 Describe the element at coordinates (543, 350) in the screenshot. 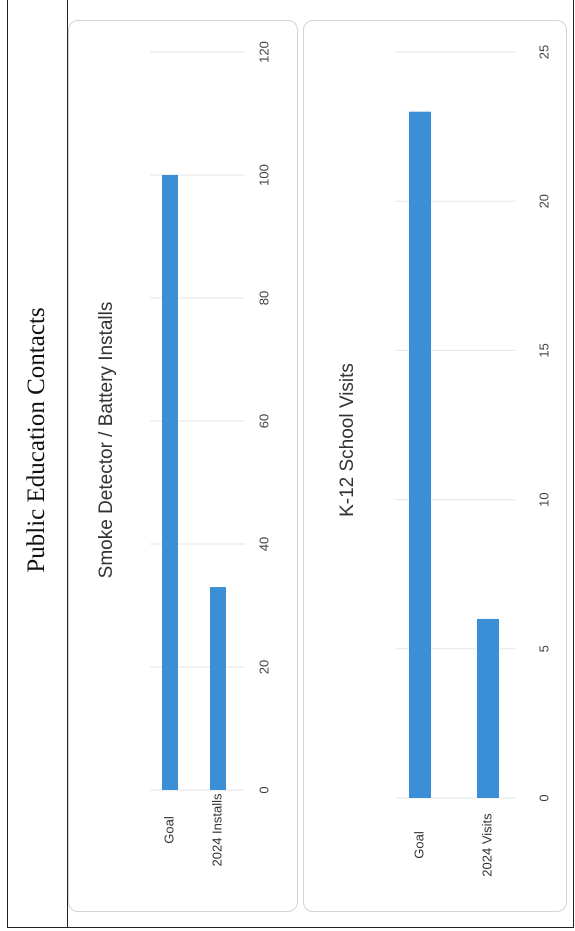

I see `tick-label: 15` at that location.